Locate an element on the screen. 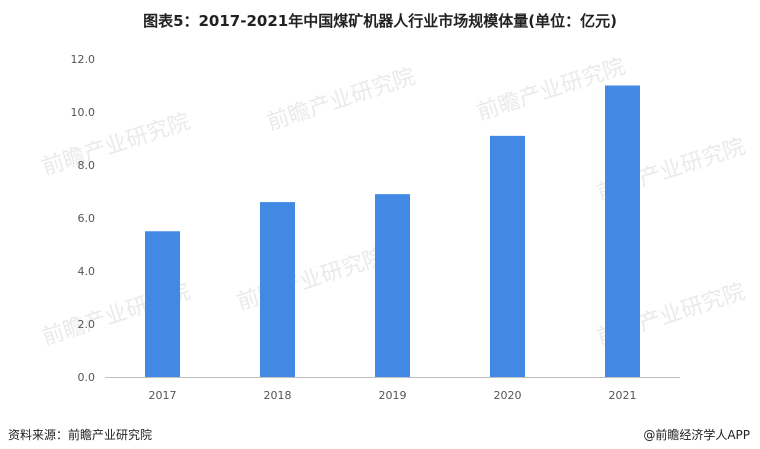 This screenshot has width=760, height=449. y-tick-label: 8.0 is located at coordinates (87, 165).